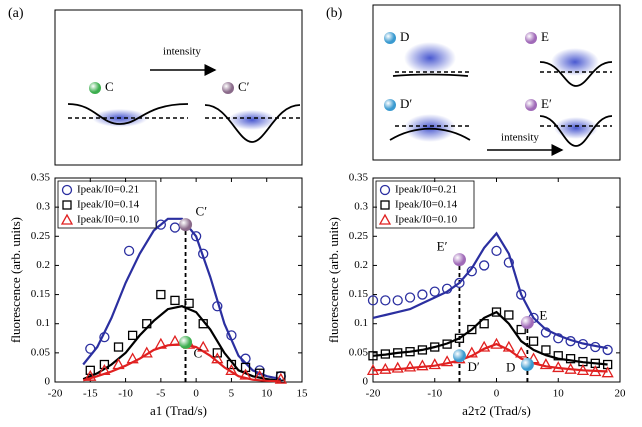 Image resolution: width=642 pixels, height=427 pixels. What do you see at coordinates (510, 366) in the screenshot?
I see `point-label: D` at bounding box center [510, 366].